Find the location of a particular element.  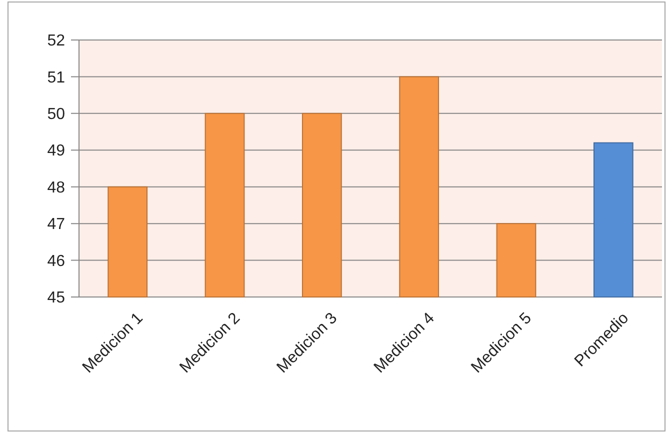

y-tick-label: 48 is located at coordinates (56, 187).